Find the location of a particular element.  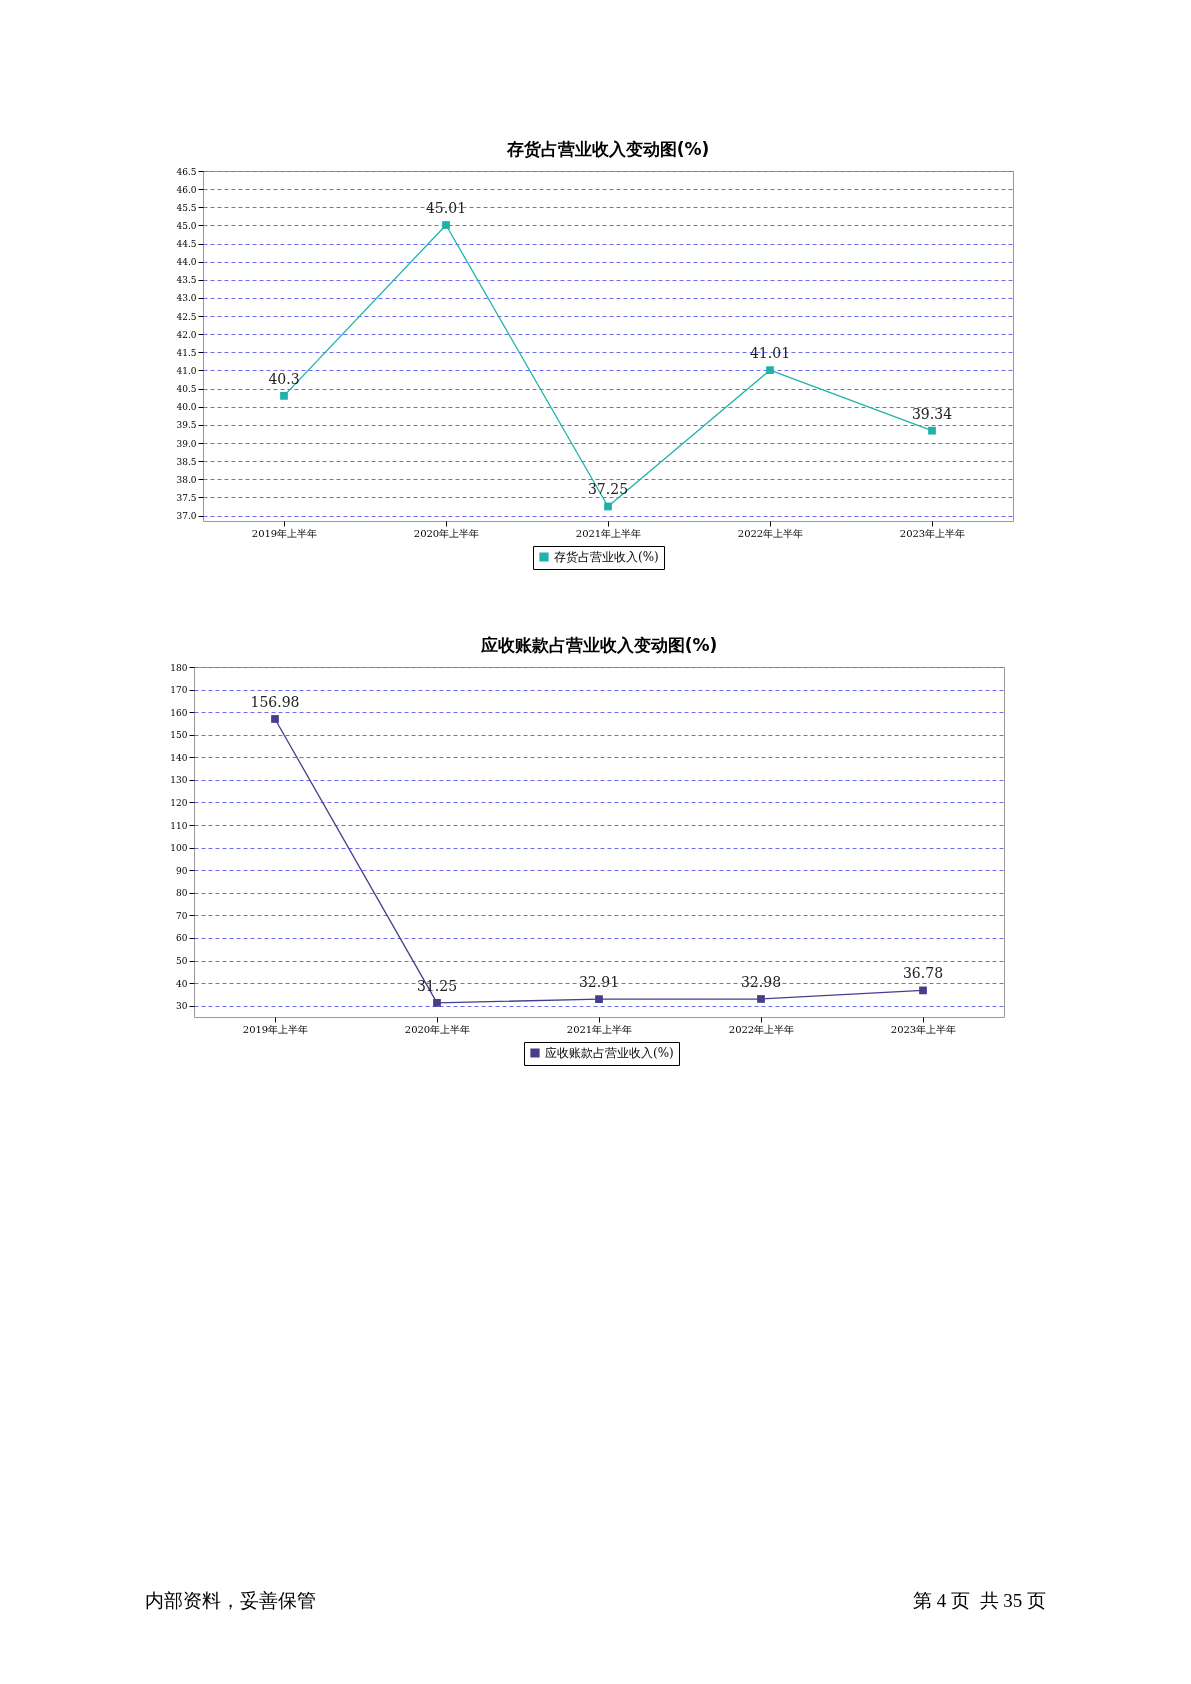

data-label: 32.91 is located at coordinates (599, 982).